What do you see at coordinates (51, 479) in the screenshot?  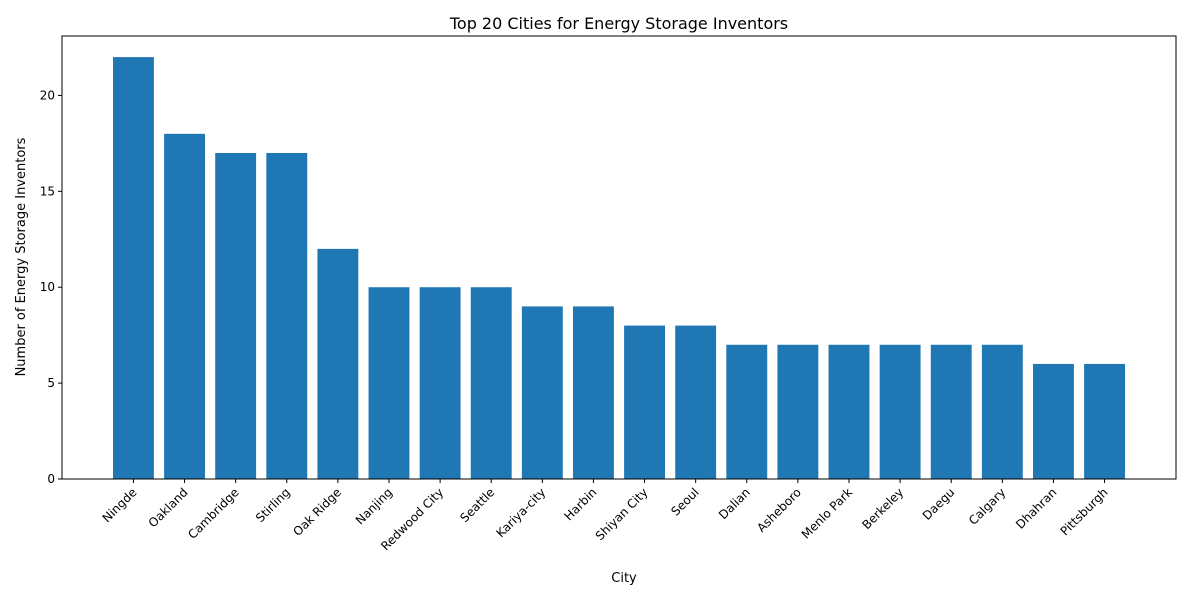 I see `y-tick-label: 0` at bounding box center [51, 479].